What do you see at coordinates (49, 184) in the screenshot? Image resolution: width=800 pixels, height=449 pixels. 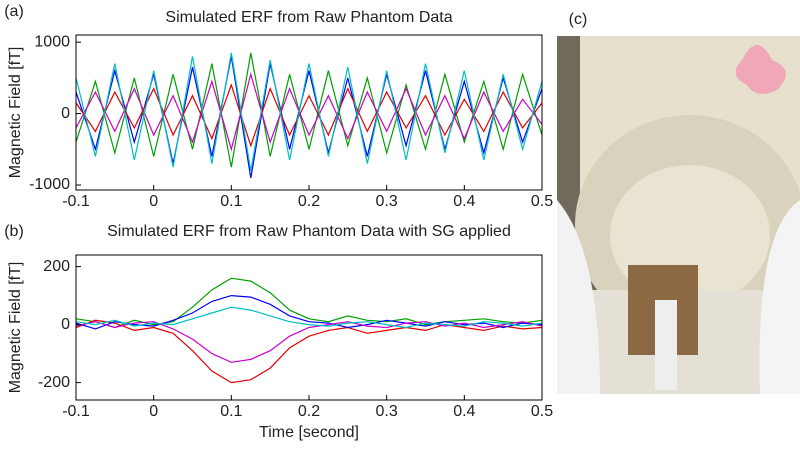 I see `y-tick-label: -1000` at bounding box center [49, 184].